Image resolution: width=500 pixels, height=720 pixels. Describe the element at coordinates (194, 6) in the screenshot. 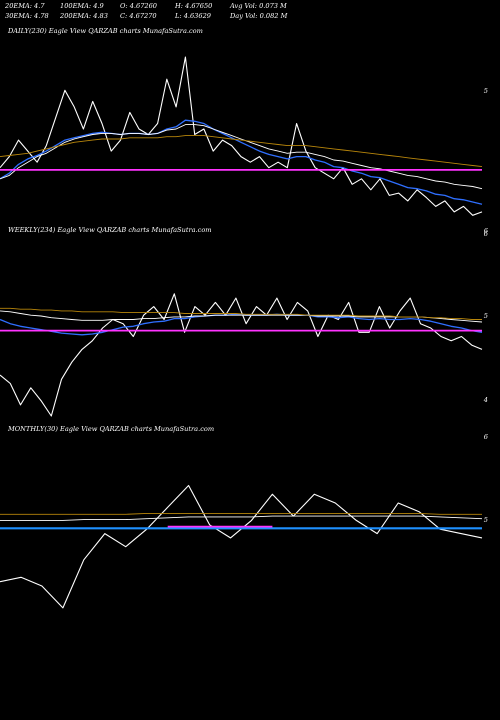

I see `high-stat: H: 4.67650` at that location.